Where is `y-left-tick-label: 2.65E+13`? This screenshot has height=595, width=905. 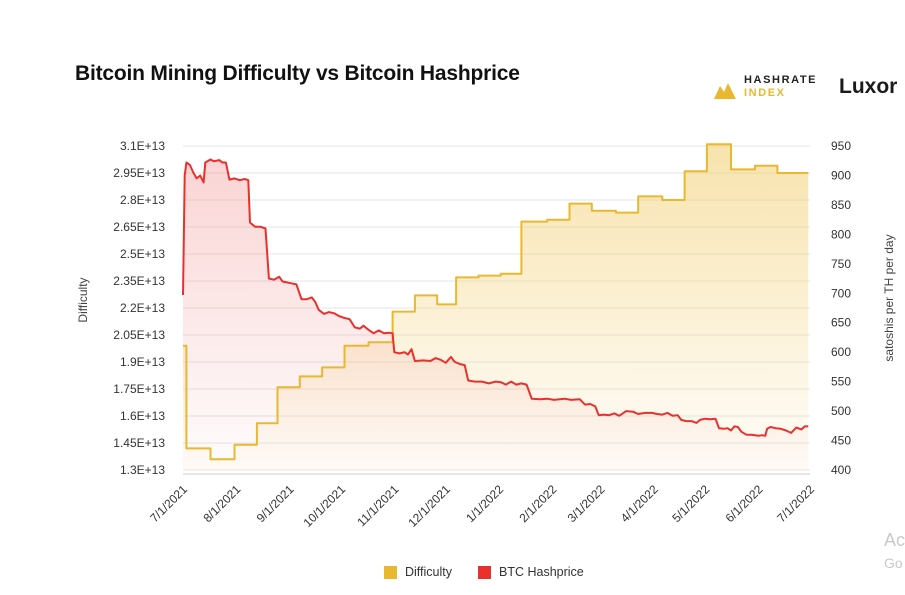 y-left-tick-label: 2.65E+13 is located at coordinates (139, 227).